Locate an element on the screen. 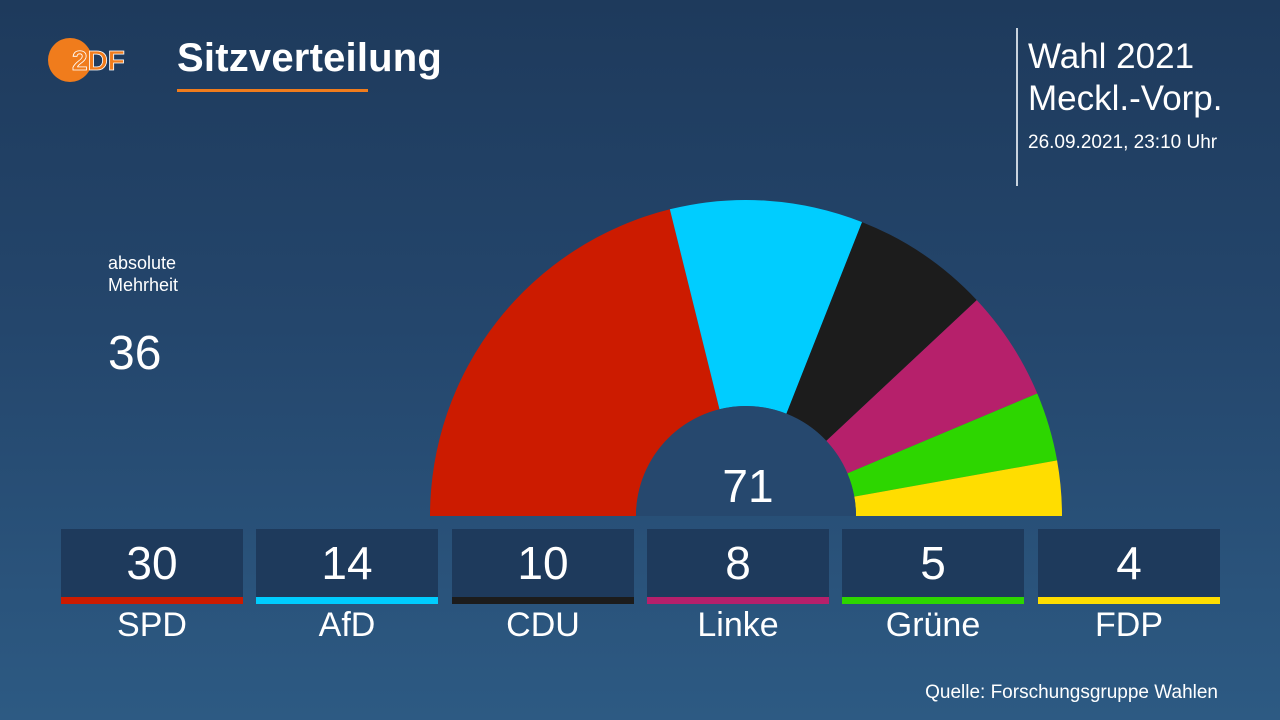  total-seats-label: 71 is located at coordinates (747, 486).